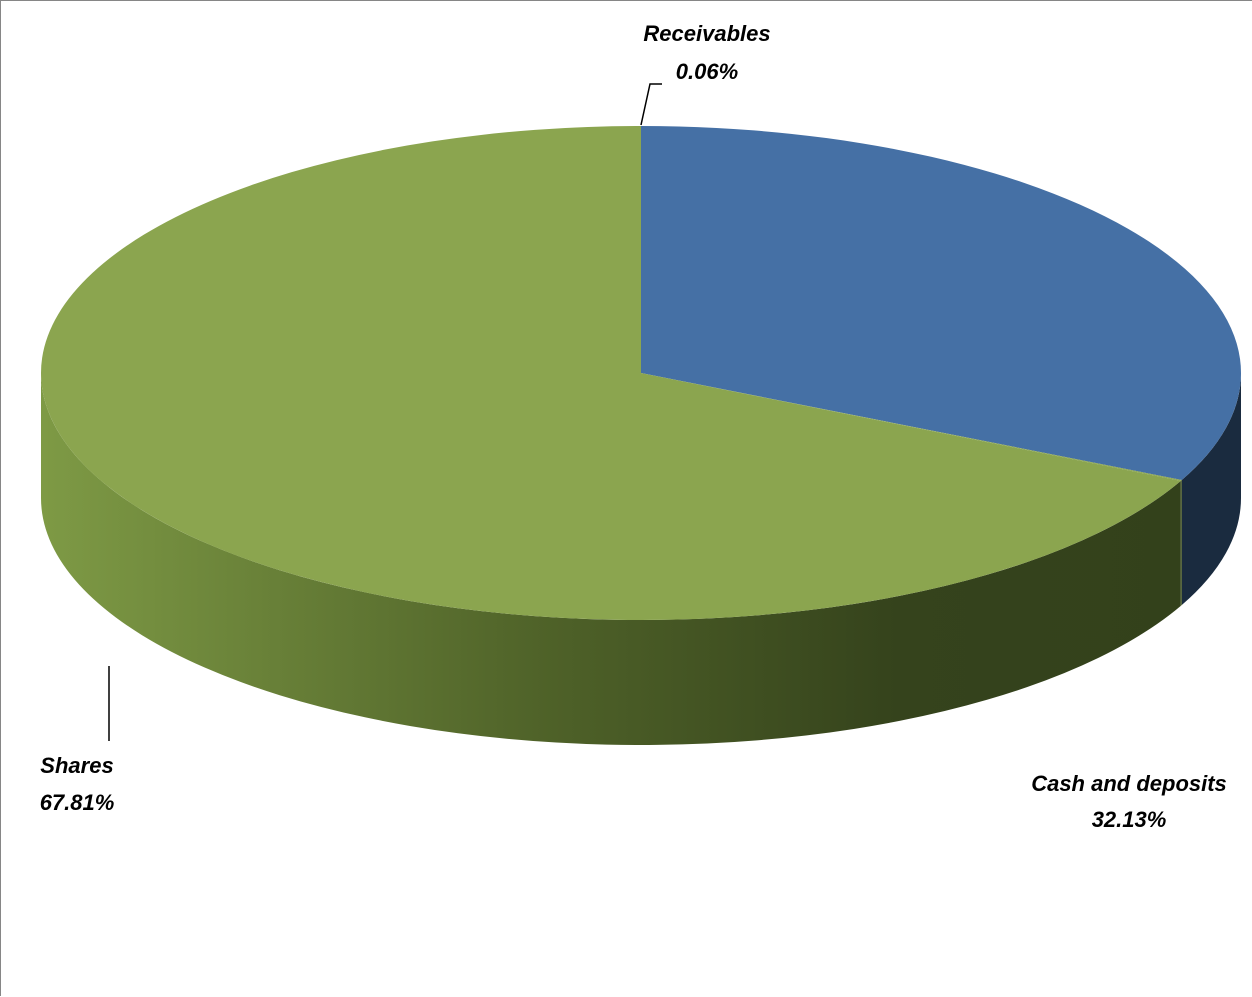  What do you see at coordinates (1129, 819) in the screenshot?
I see `value-label-cash-and-deposits: 32.13%` at bounding box center [1129, 819].